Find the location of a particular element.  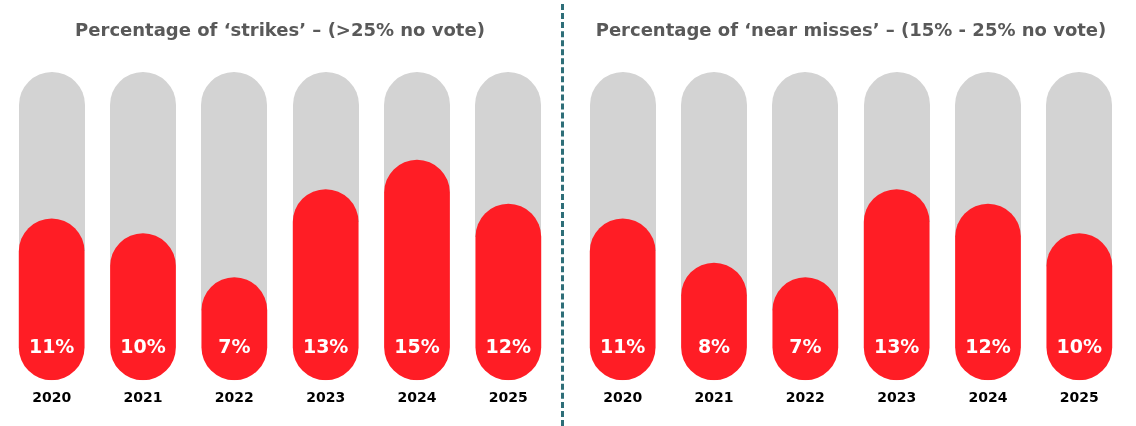

data-label: 15% is located at coordinates (417, 346).